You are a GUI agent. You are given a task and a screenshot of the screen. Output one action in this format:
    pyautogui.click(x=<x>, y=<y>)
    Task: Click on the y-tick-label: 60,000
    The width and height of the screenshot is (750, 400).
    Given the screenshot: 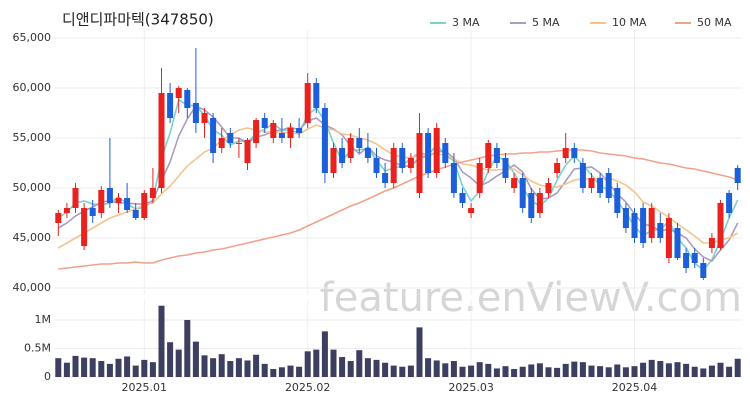 What is the action you would take?
    pyautogui.click(x=32, y=87)
    